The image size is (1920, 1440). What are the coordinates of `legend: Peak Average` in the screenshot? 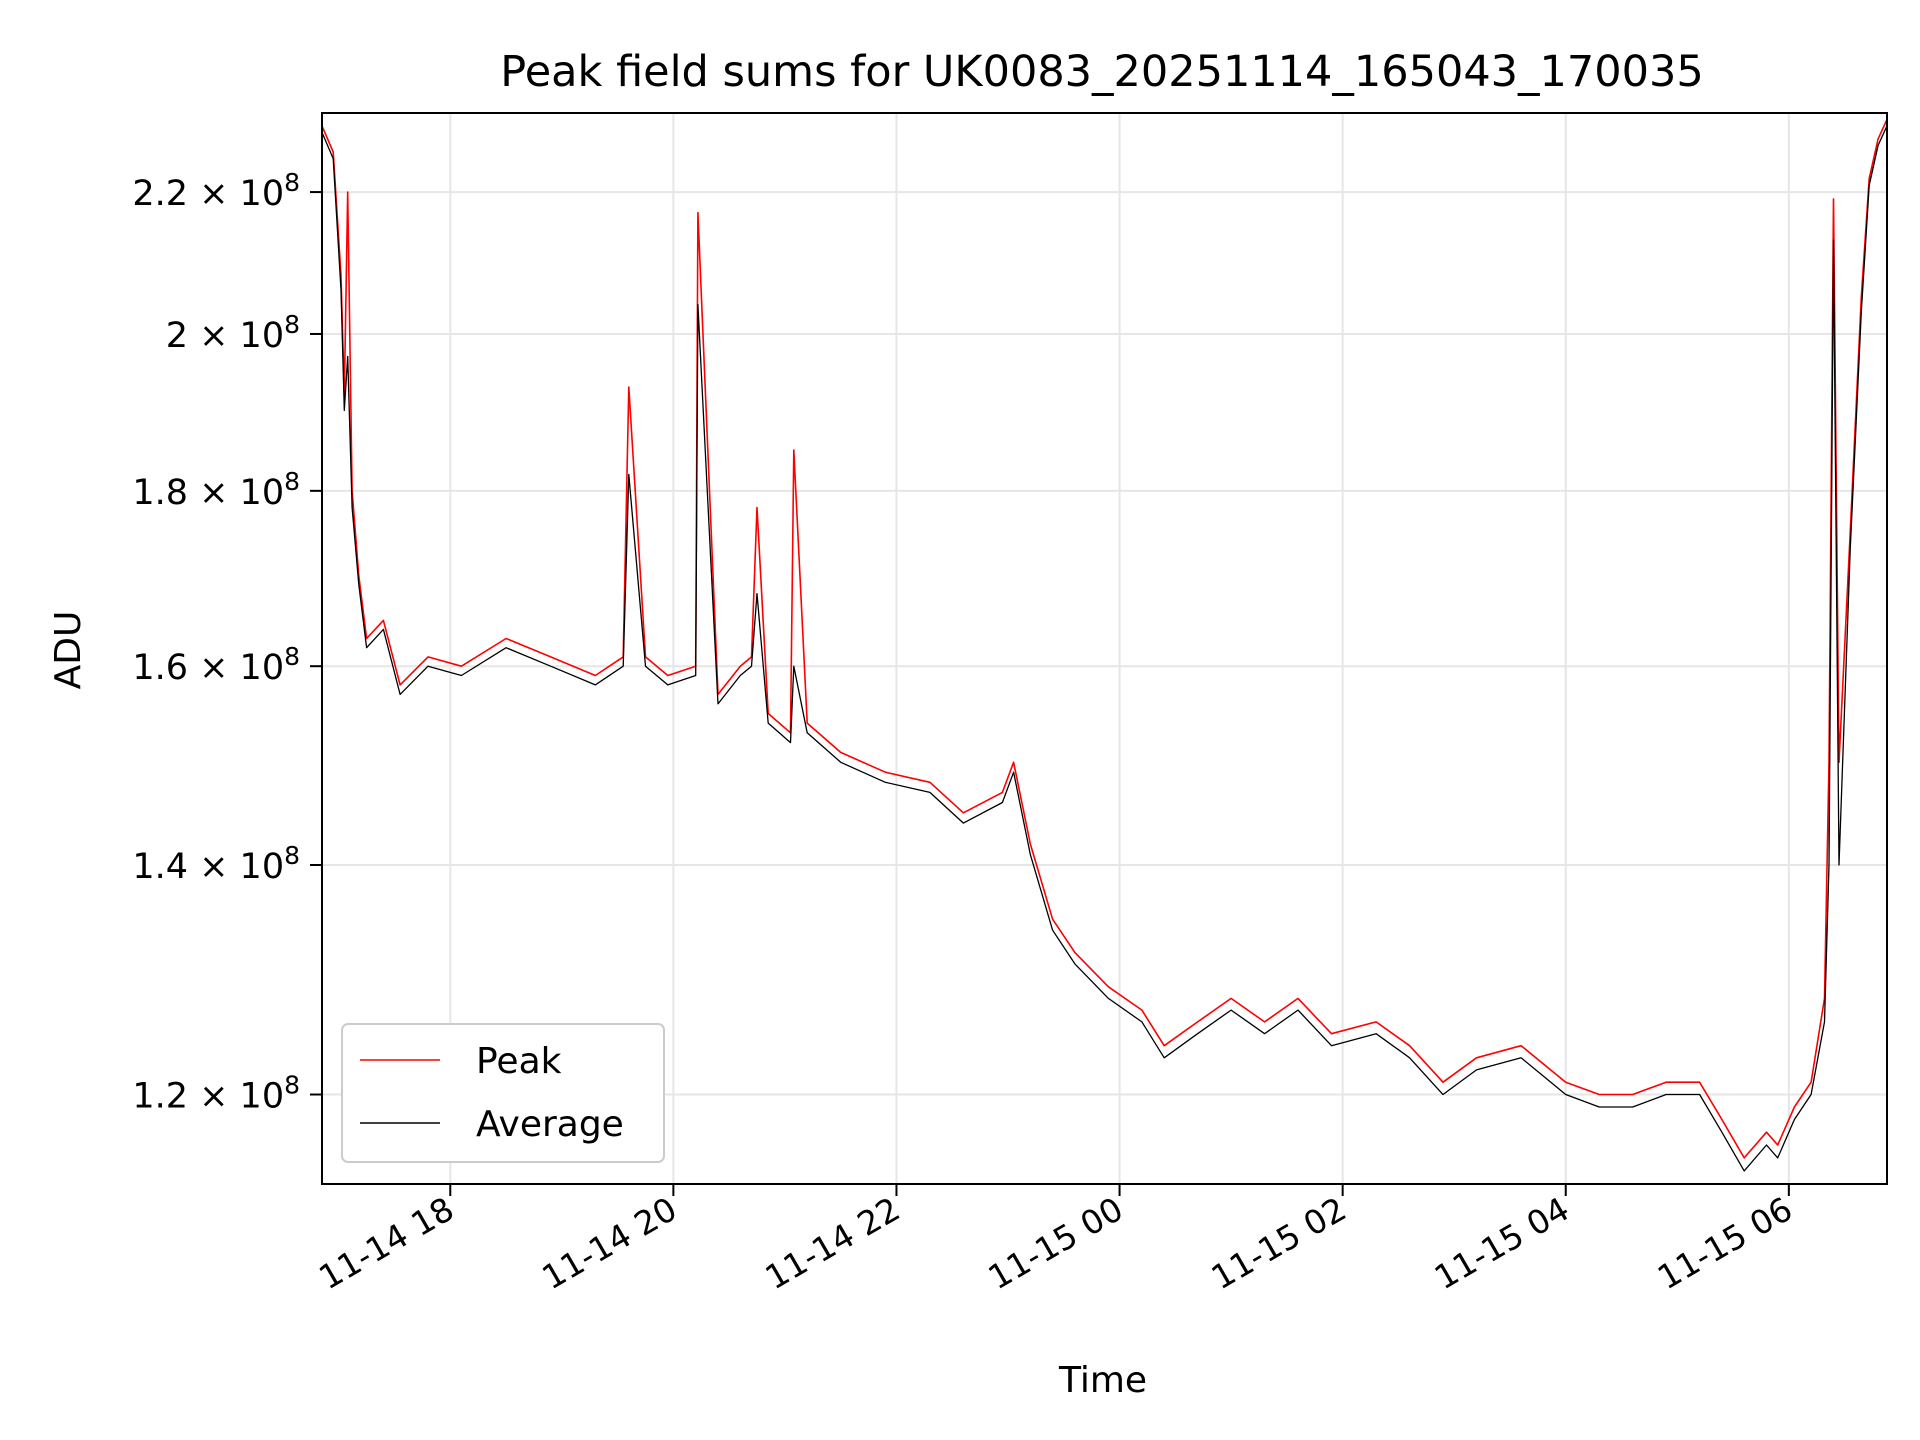 It's located at (503, 1093).